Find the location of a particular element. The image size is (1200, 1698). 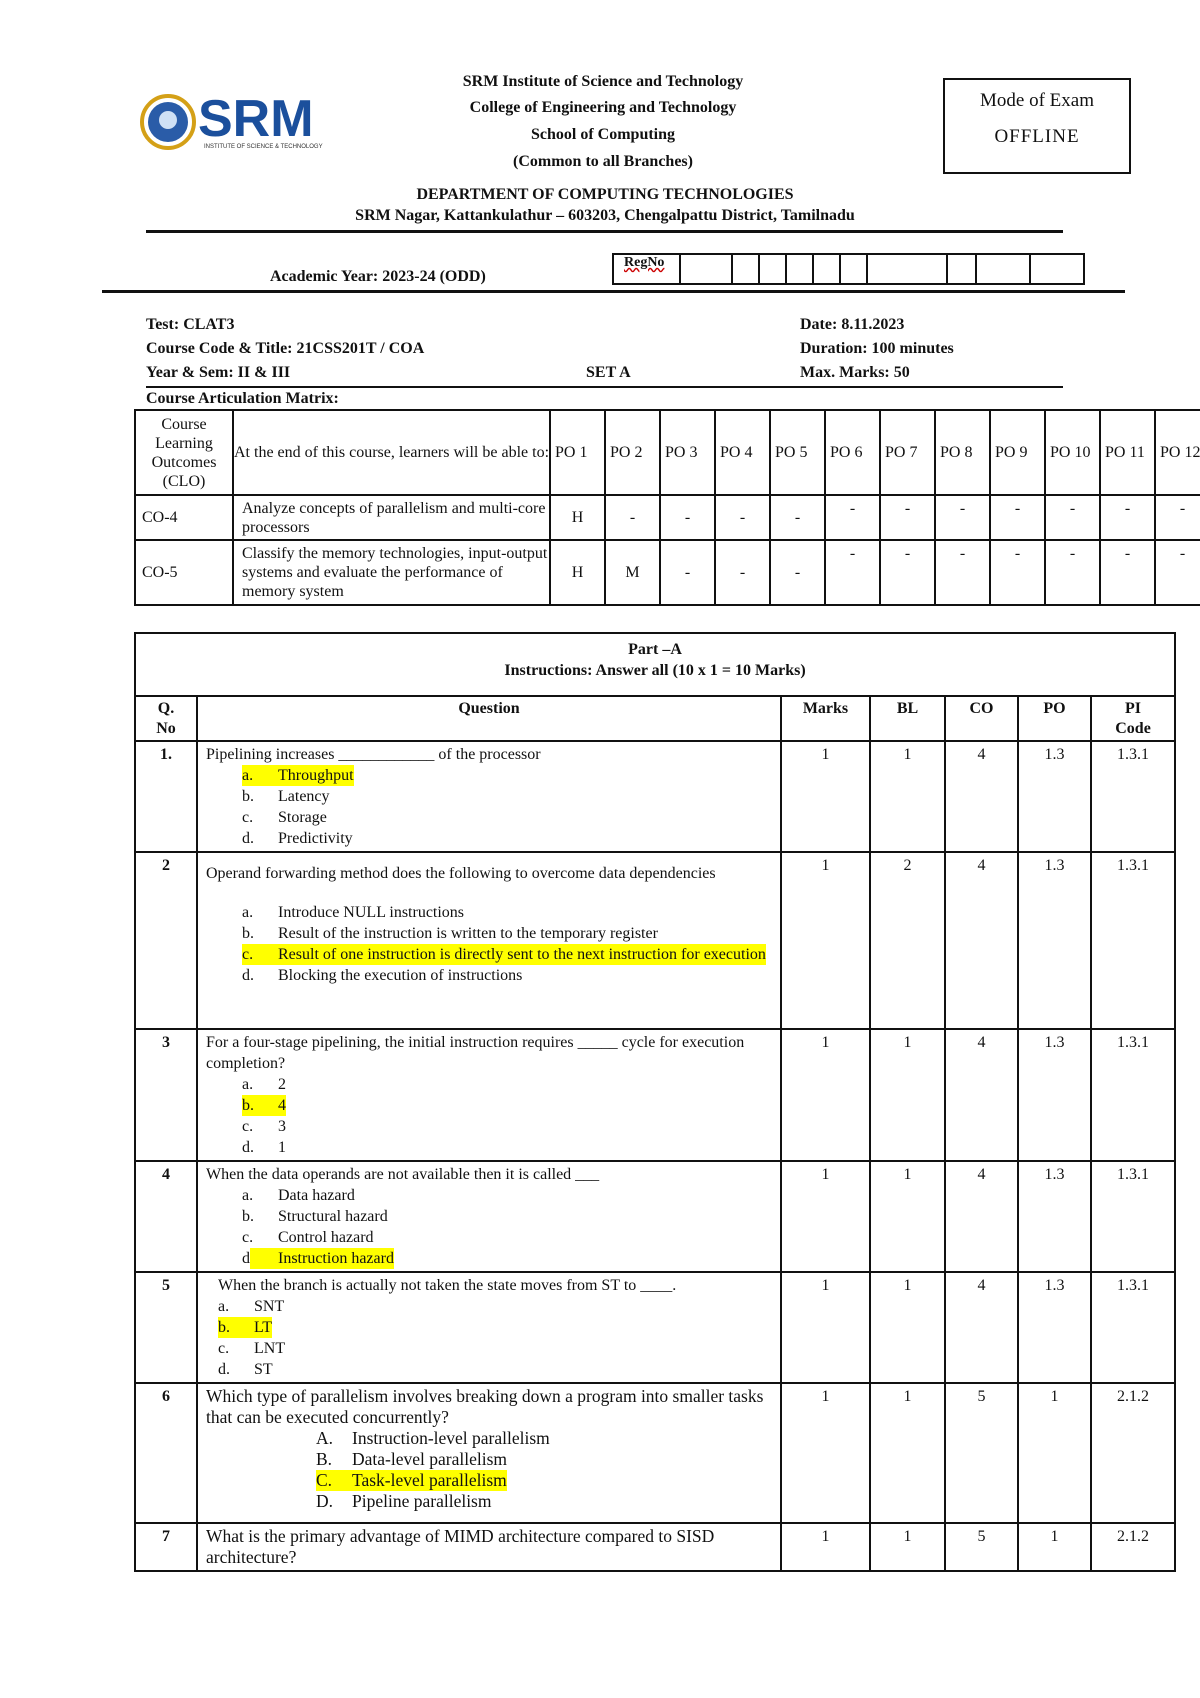

regno-box: RegNo is located at coordinates (848, 269).